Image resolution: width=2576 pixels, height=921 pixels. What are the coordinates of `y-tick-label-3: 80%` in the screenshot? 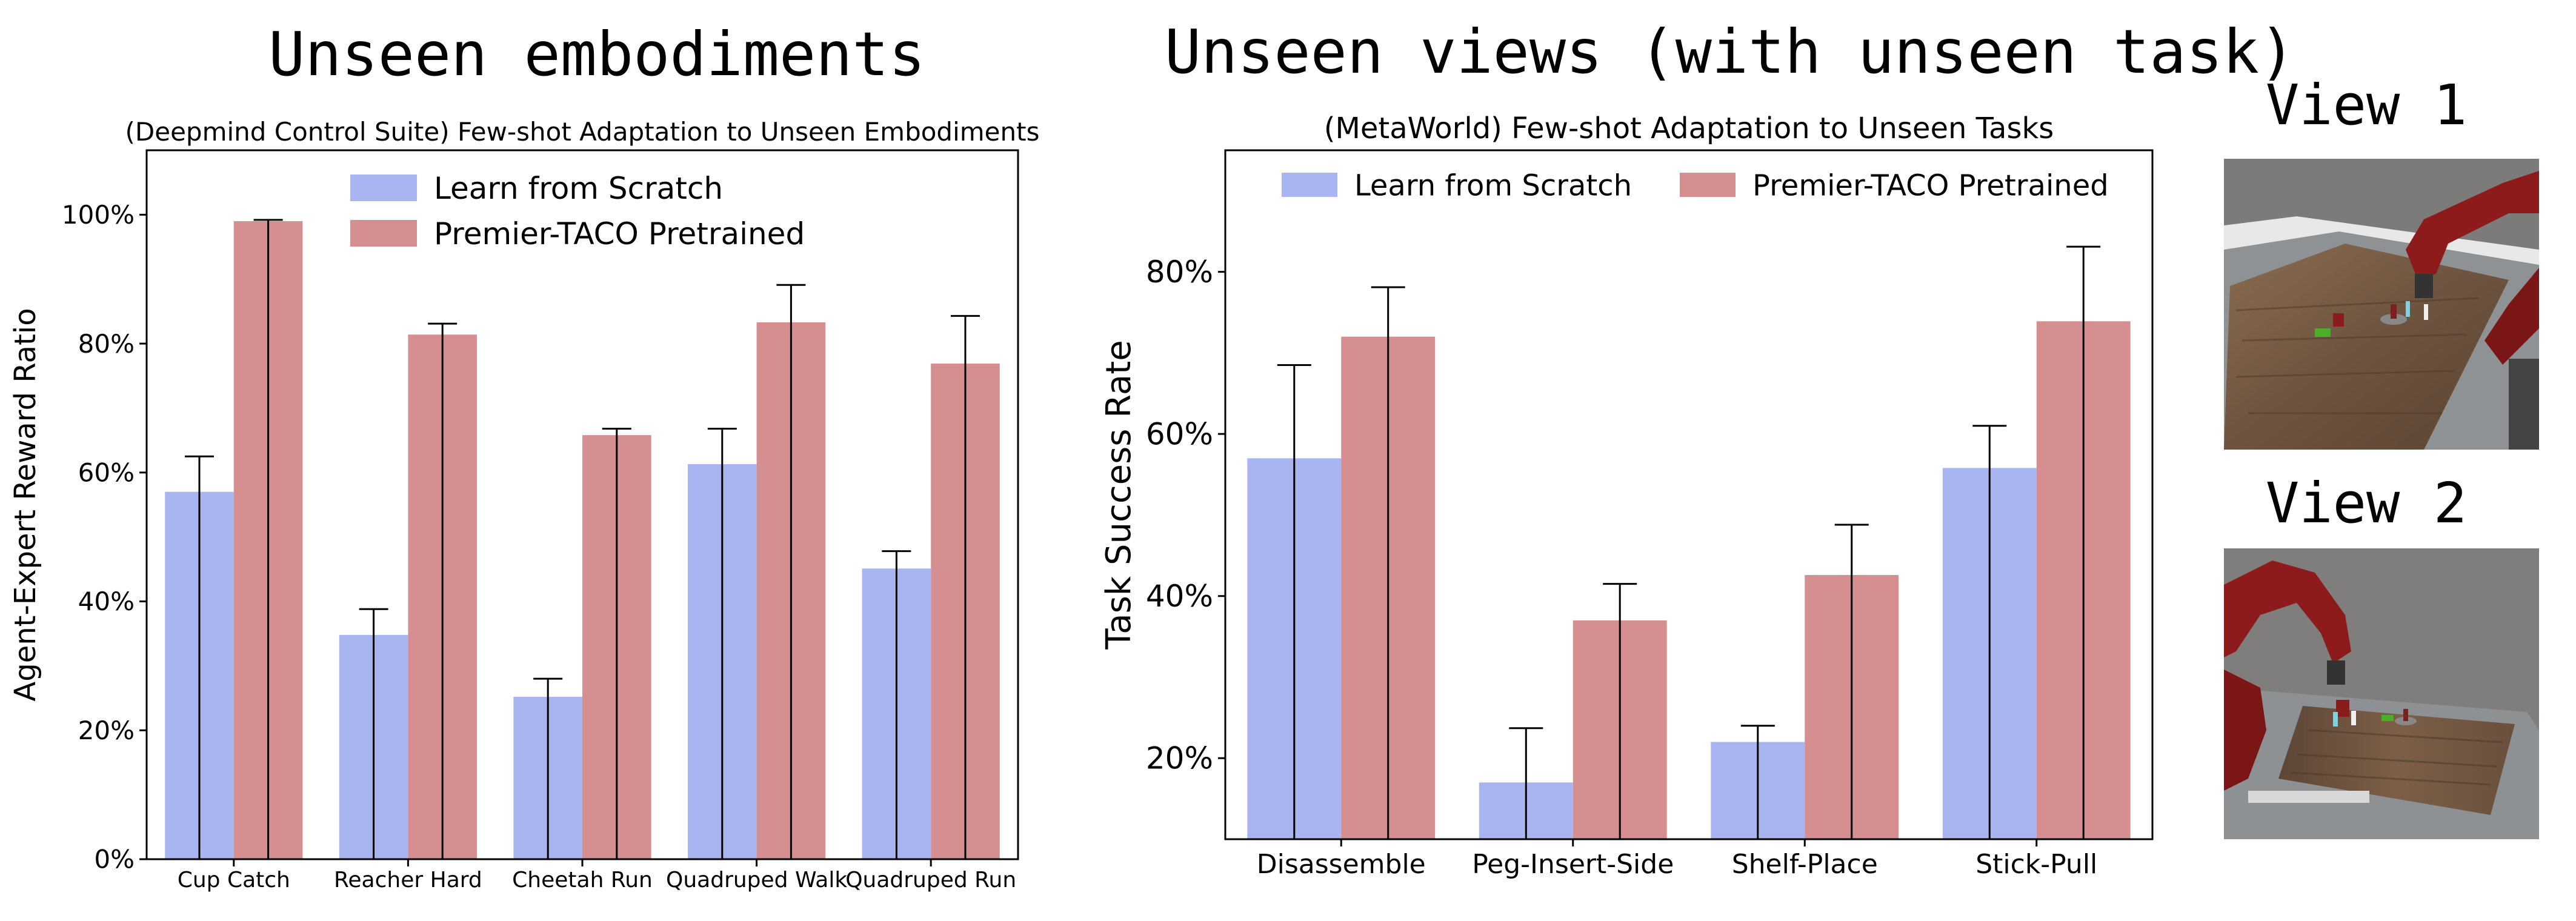 It's located at (1179, 272).